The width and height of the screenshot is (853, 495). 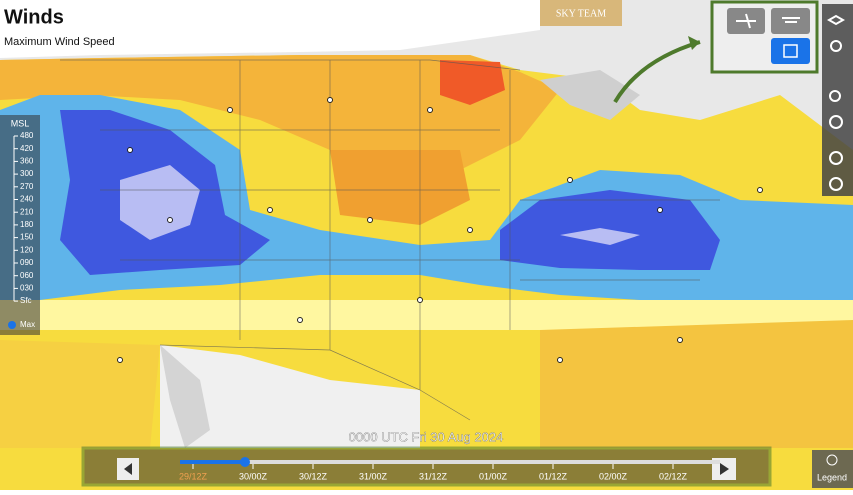 I want to click on slider-progress, so click(x=212, y=462).